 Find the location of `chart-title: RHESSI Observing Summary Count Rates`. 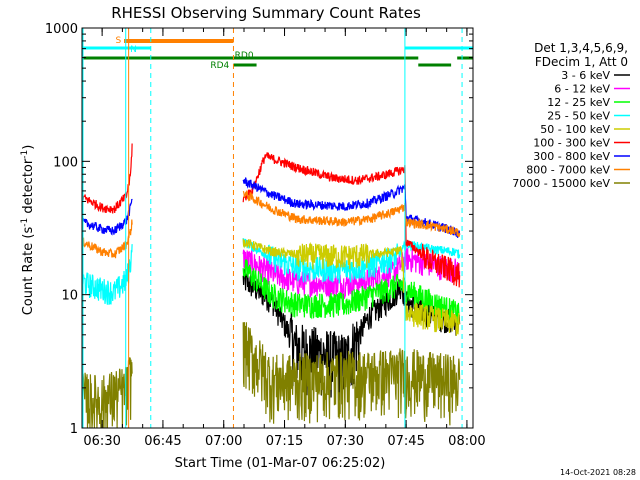

chart-title: RHESSI Observing Summary Count Rates is located at coordinates (266, 13).